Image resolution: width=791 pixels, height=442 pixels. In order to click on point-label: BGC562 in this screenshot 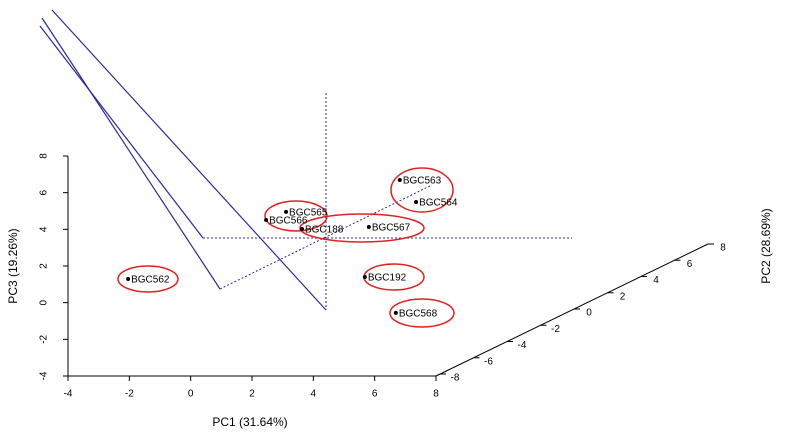, I will do `click(150, 280)`.